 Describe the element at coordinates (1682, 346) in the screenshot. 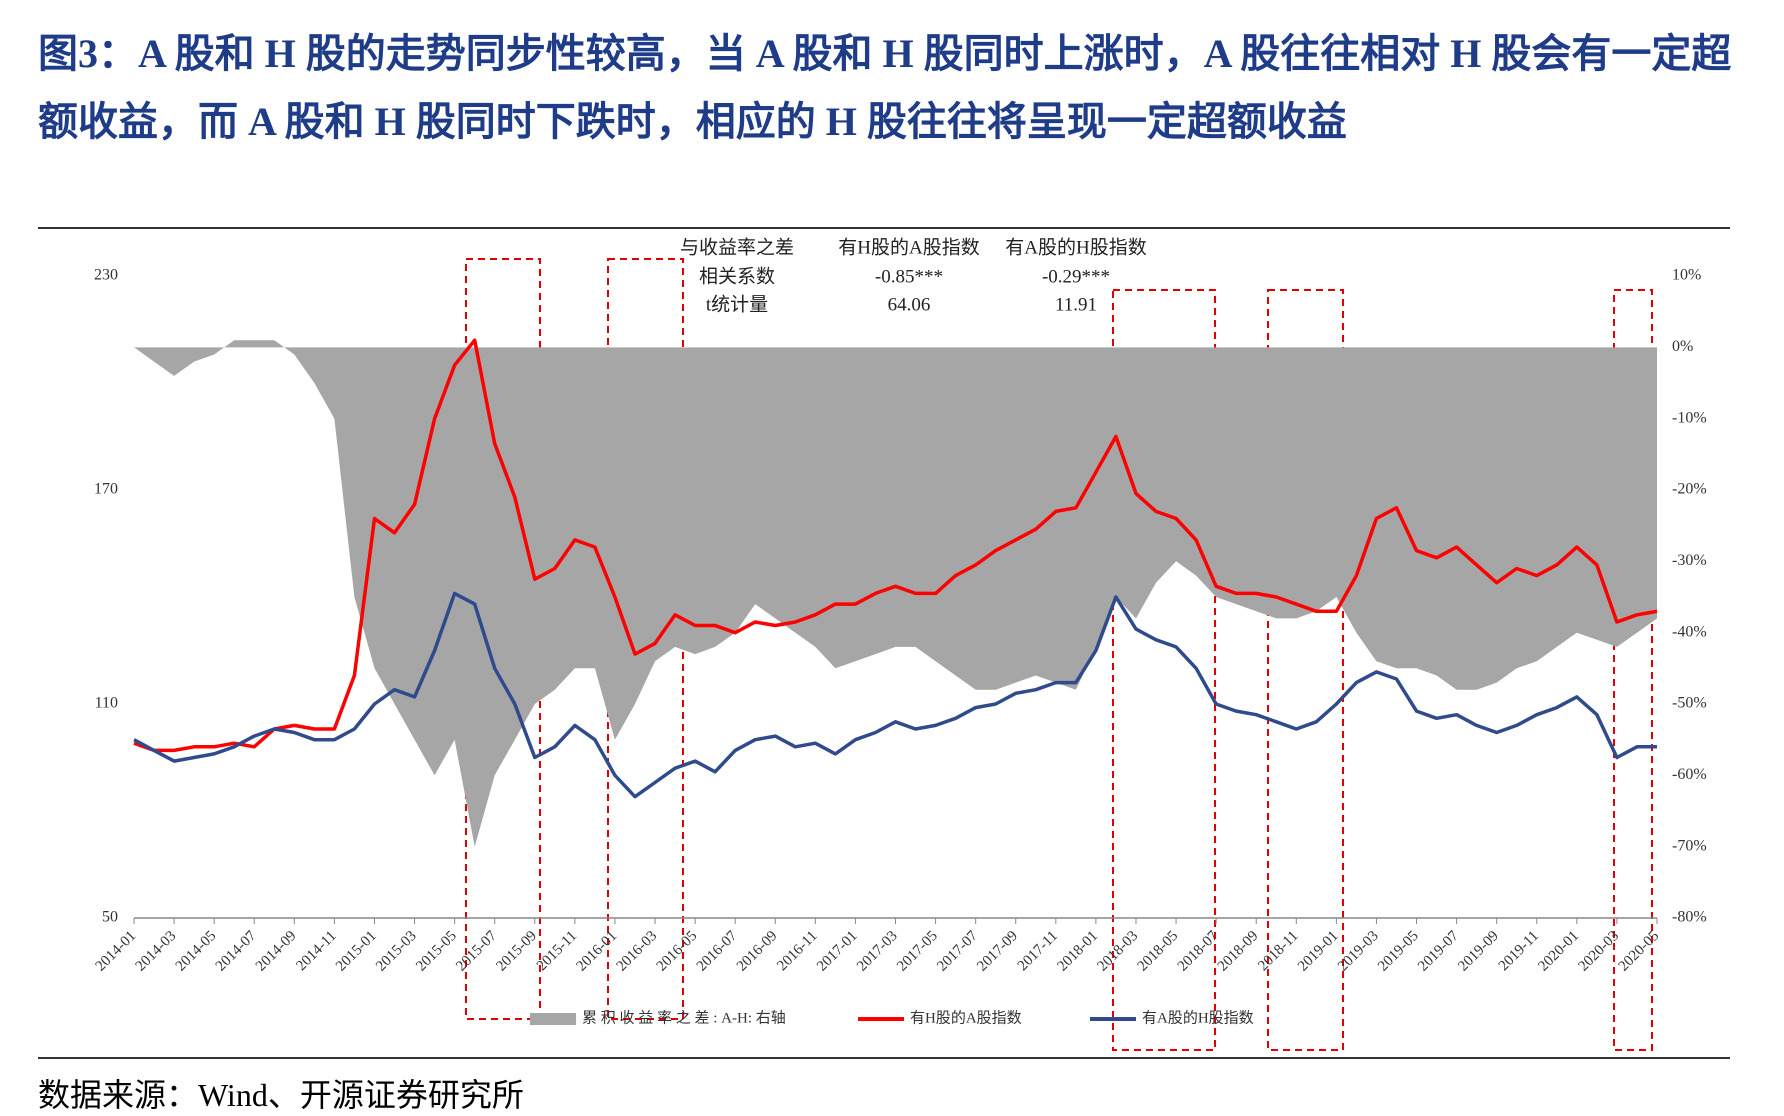

I see `y2-tick-label: 0%` at that location.